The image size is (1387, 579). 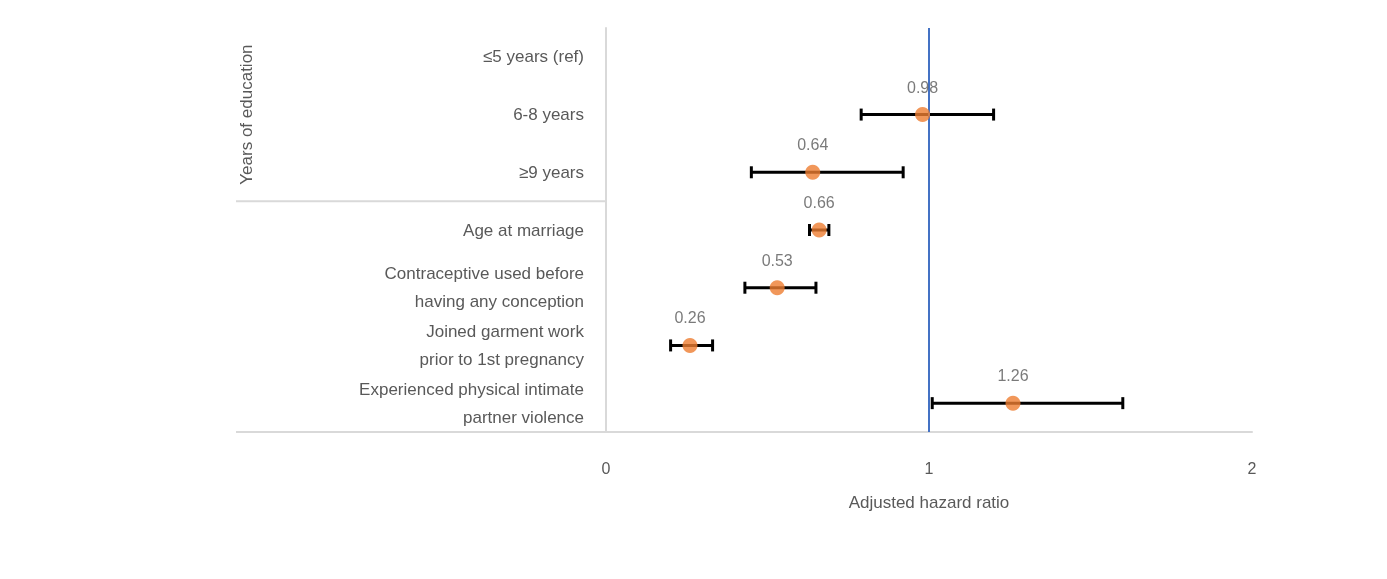 What do you see at coordinates (777, 260) in the screenshot?
I see `data-label: 0.53` at bounding box center [777, 260].